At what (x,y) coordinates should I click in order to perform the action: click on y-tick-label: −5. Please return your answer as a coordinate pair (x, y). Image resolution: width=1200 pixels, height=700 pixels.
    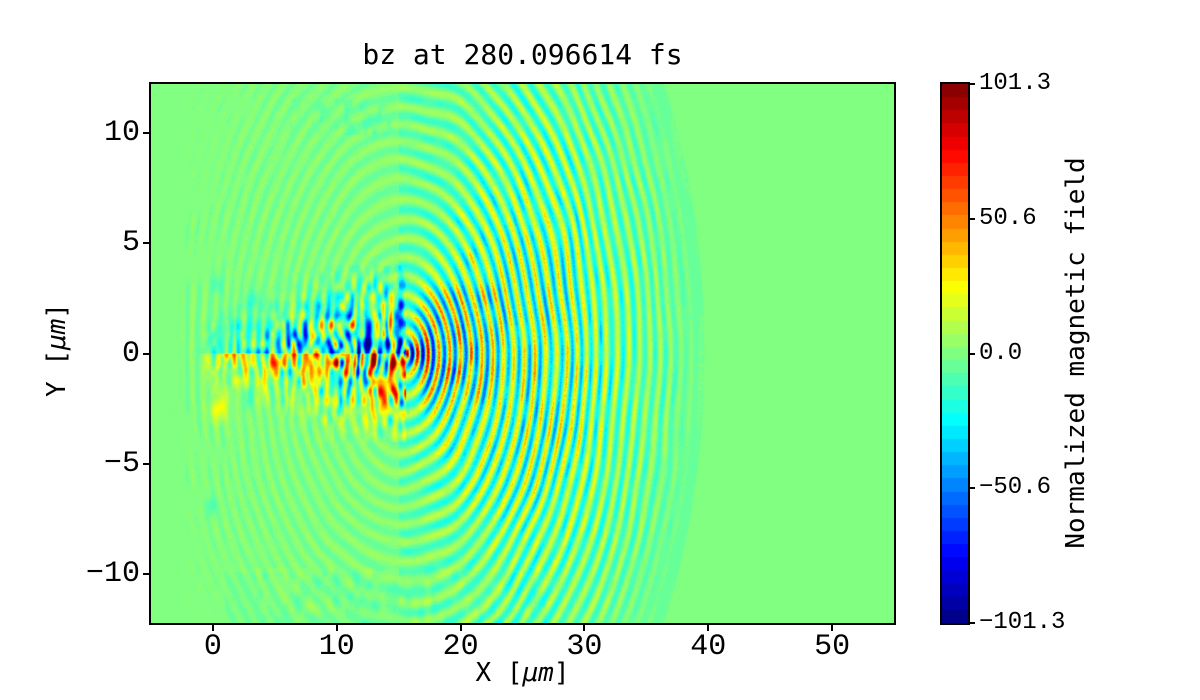
    Looking at the image, I should click on (121, 463).